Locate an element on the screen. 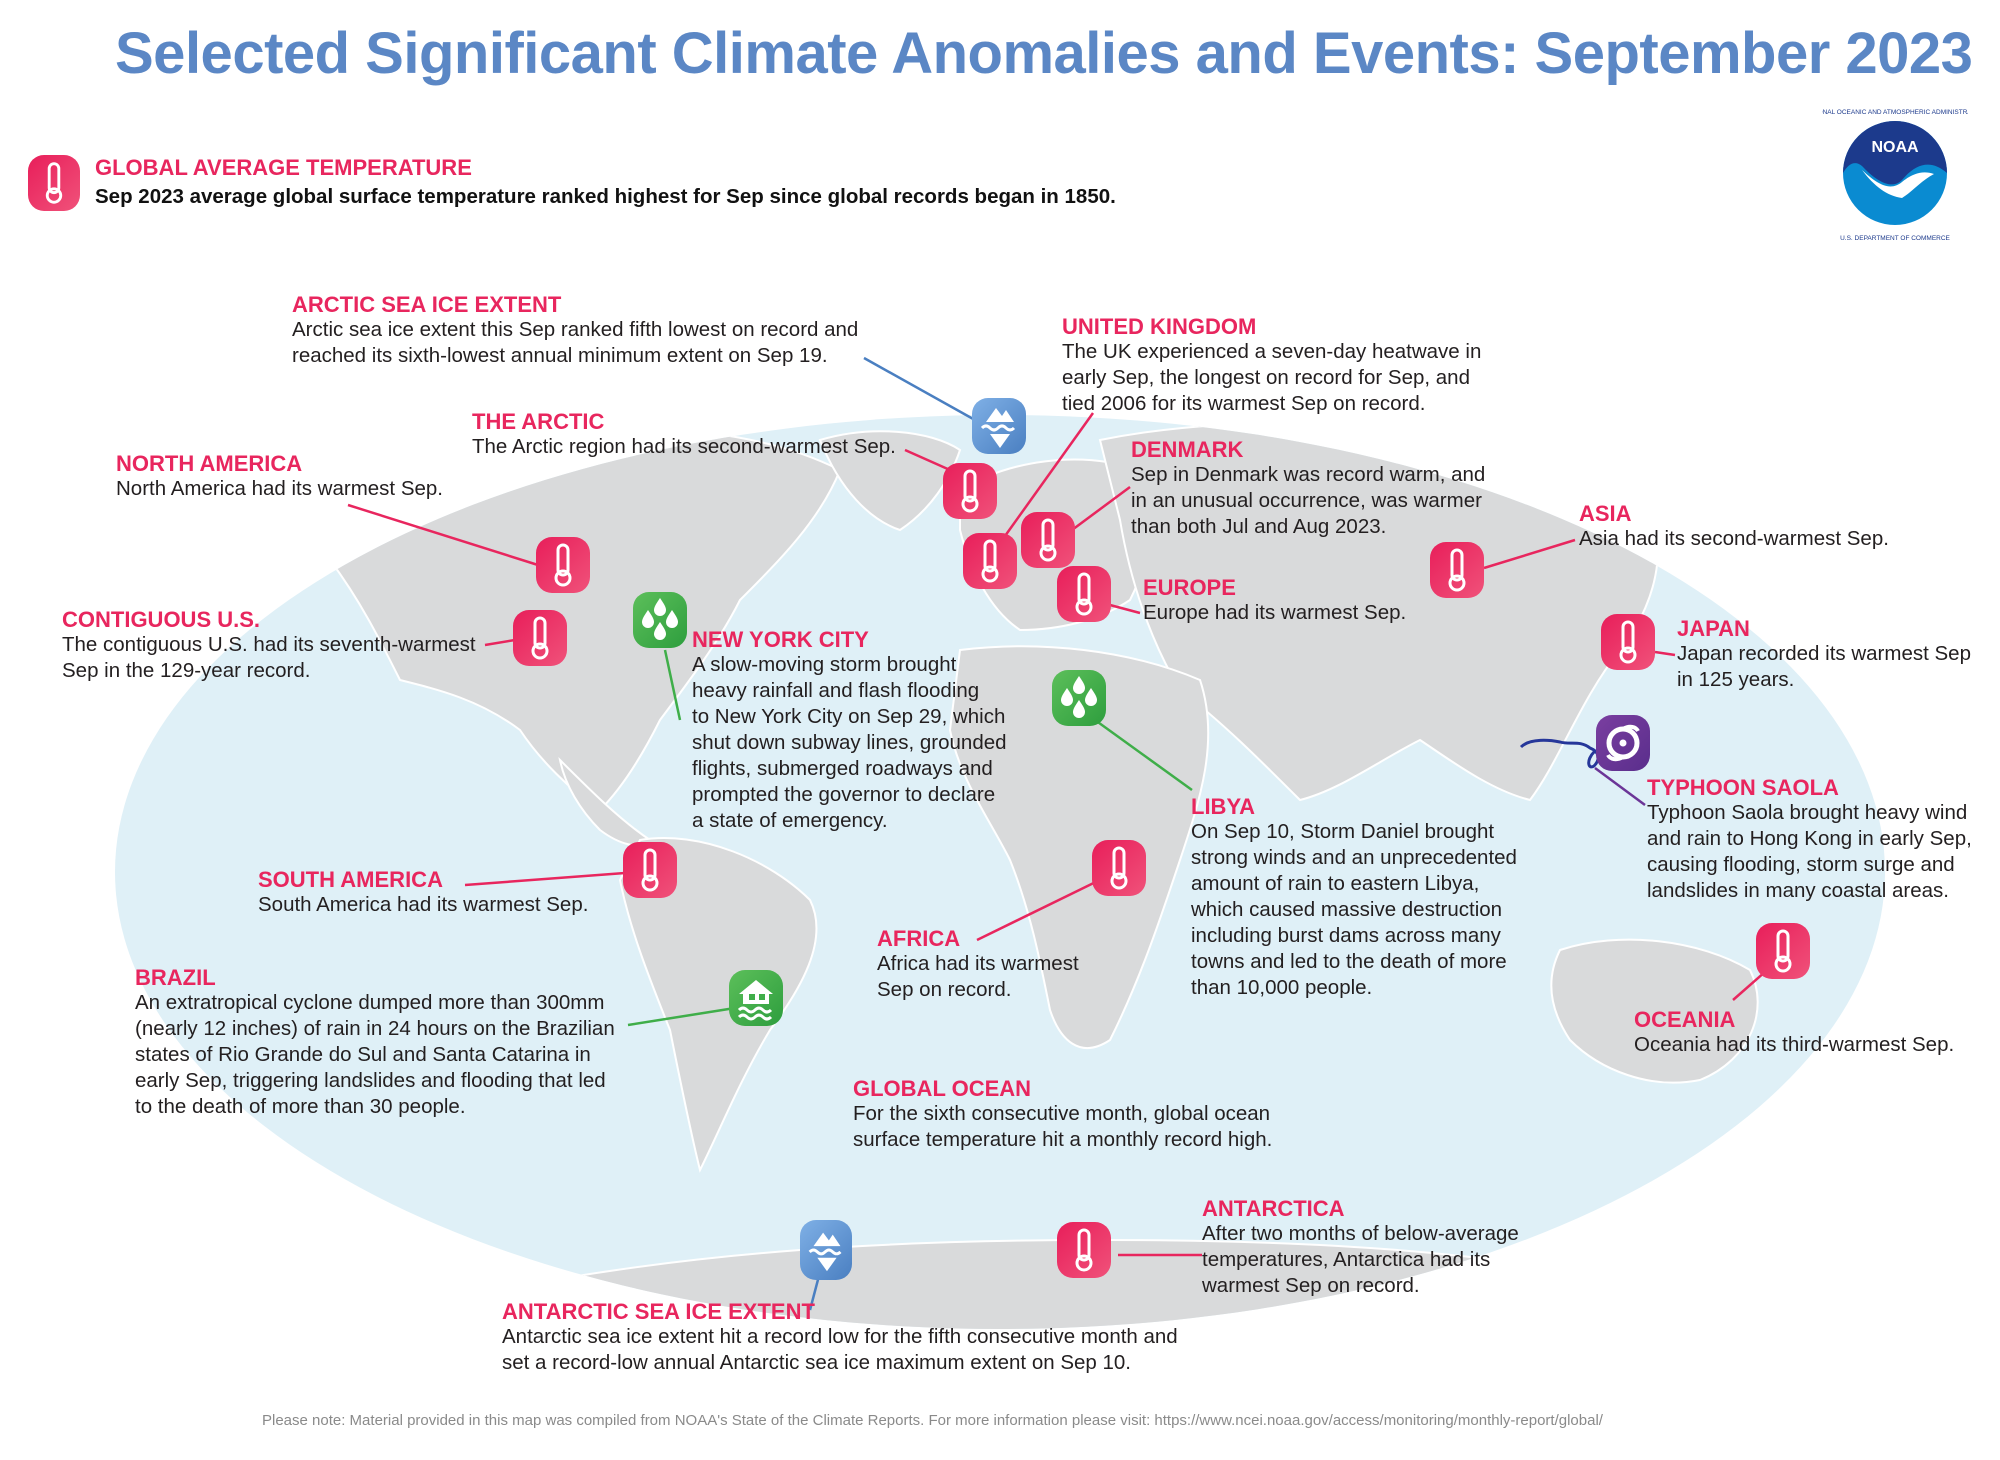 This screenshot has width=2000, height=1460. iceberg-icon-antarctic is located at coordinates (826, 1250).